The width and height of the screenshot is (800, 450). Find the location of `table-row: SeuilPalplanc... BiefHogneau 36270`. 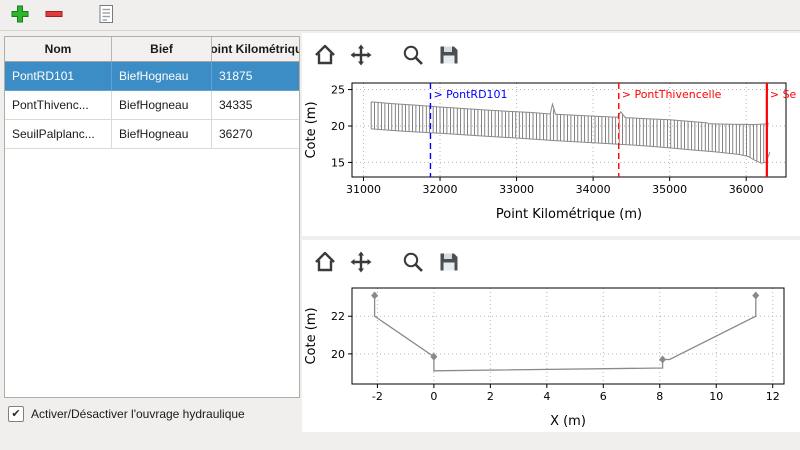

table-row: SeuilPalplanc... BiefHogneau 36270 is located at coordinates (152, 134).